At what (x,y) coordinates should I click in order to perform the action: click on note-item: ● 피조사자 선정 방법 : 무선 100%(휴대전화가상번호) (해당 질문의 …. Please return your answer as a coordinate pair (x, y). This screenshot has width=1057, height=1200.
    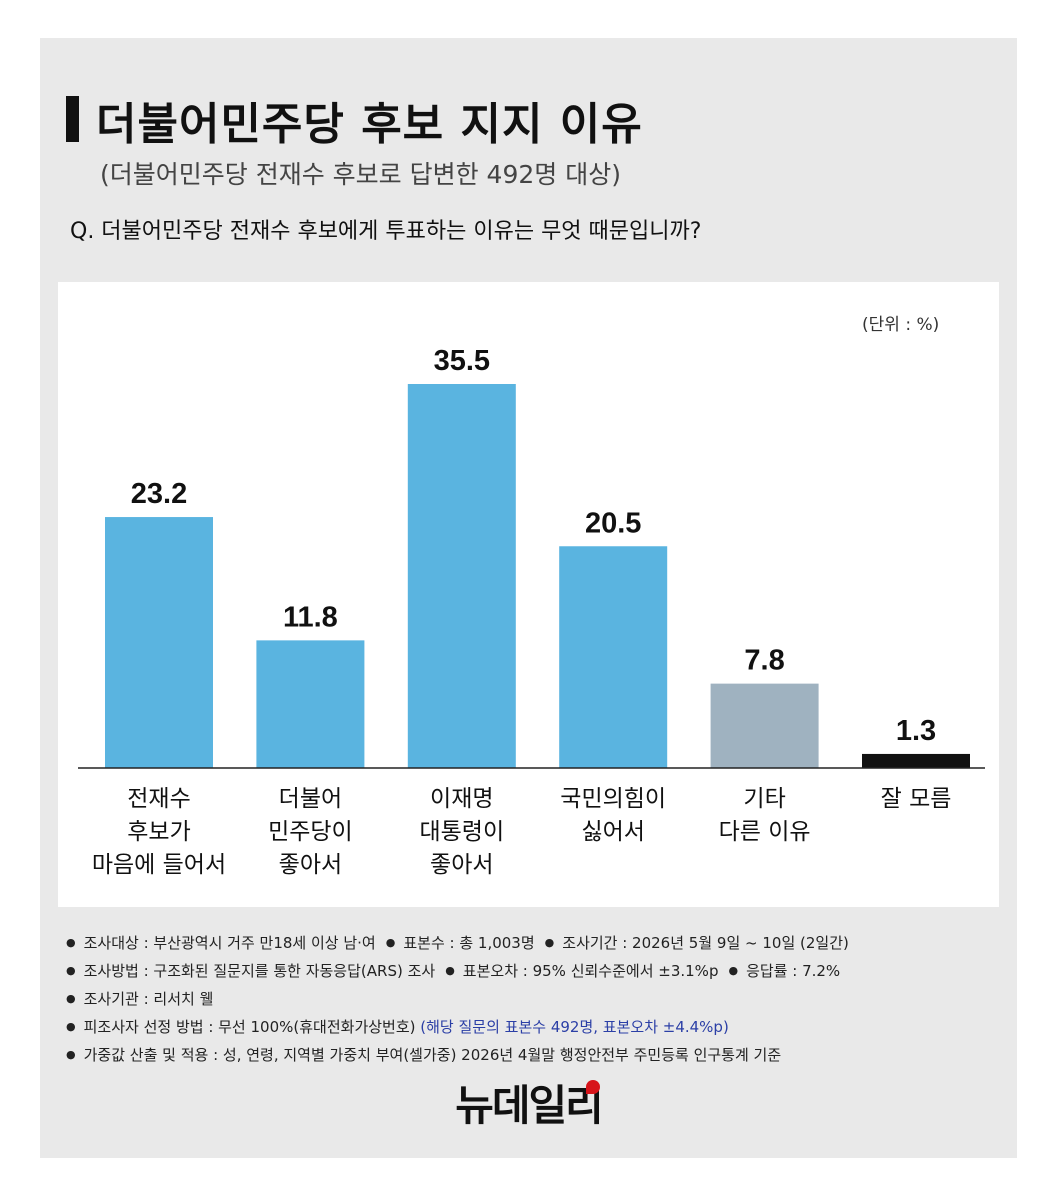
    Looking at the image, I should click on (397, 1027).